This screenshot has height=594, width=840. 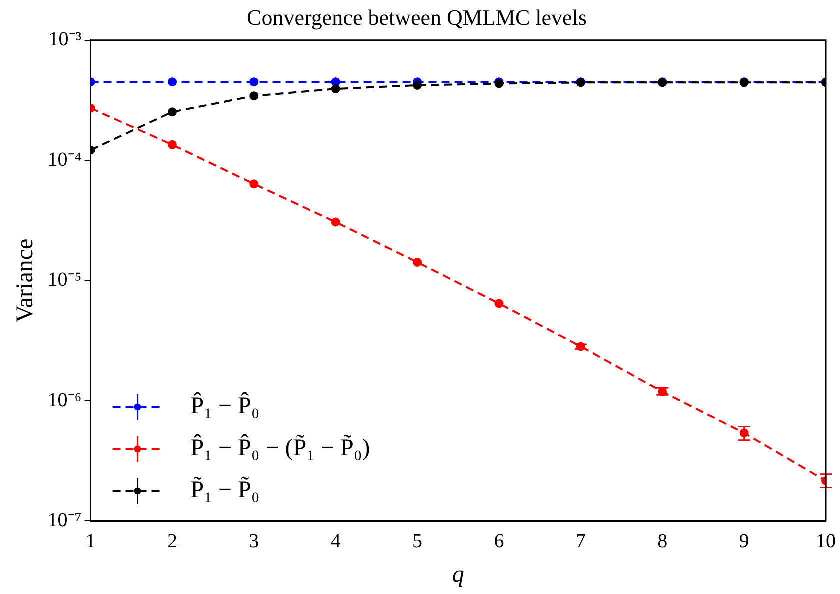 What do you see at coordinates (417, 541) in the screenshot?
I see `x-tick-label: 5` at bounding box center [417, 541].